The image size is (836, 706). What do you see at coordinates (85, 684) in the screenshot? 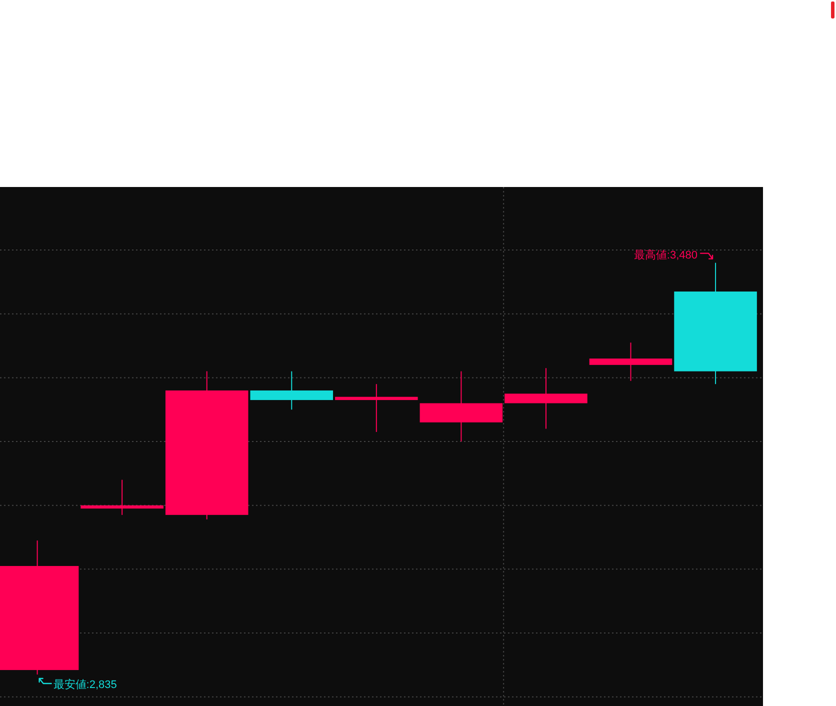
I see `text: 最安値:2,835` at bounding box center [85, 684].